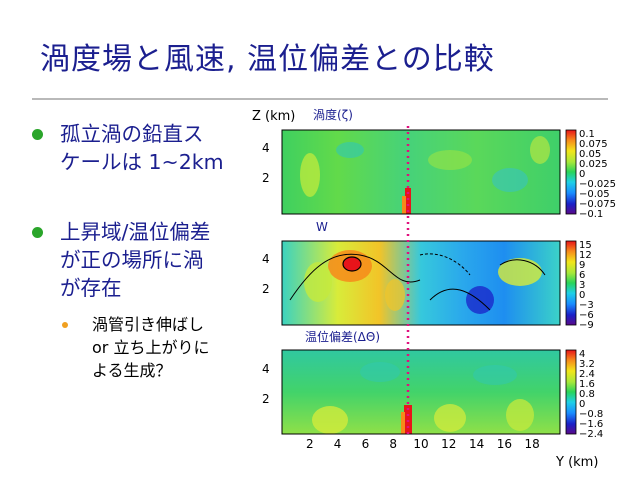  Describe the element at coordinates (593, 144) in the screenshot. I see `colorbar-tick-label: 0.075` at that location.